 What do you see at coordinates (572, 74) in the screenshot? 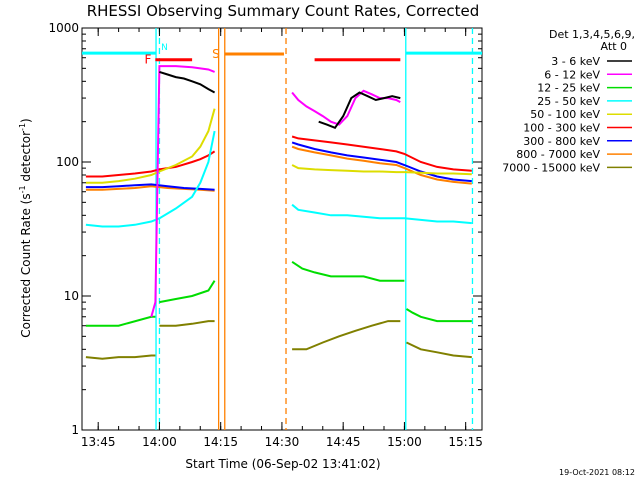
I see `legend-entry-label: 6 - 12 keV` at bounding box center [572, 74].